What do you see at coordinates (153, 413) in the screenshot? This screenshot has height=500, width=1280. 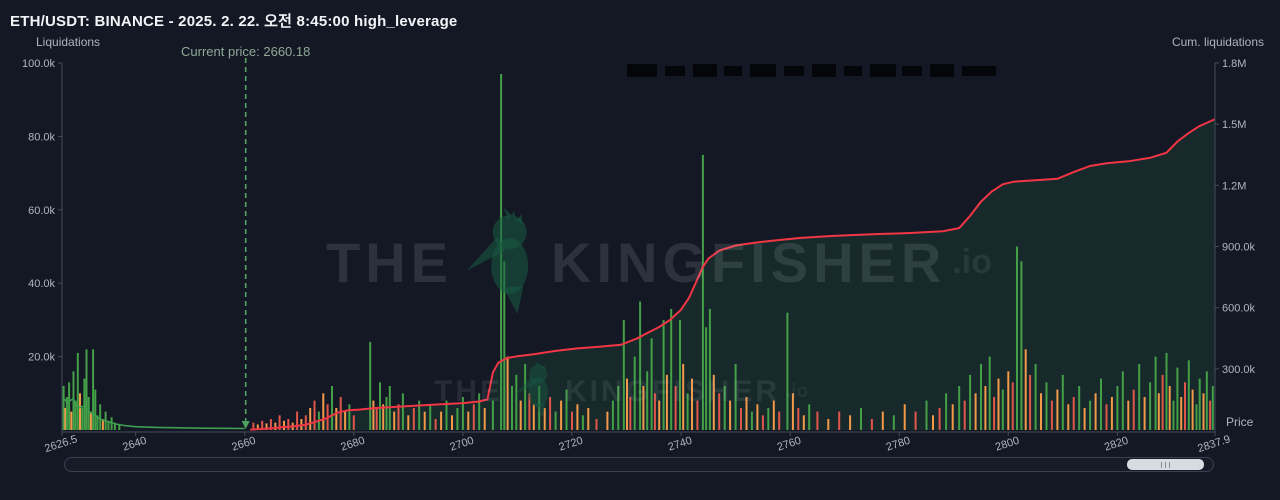 I see `cumulative-liquidations-line-left` at bounding box center [153, 413].